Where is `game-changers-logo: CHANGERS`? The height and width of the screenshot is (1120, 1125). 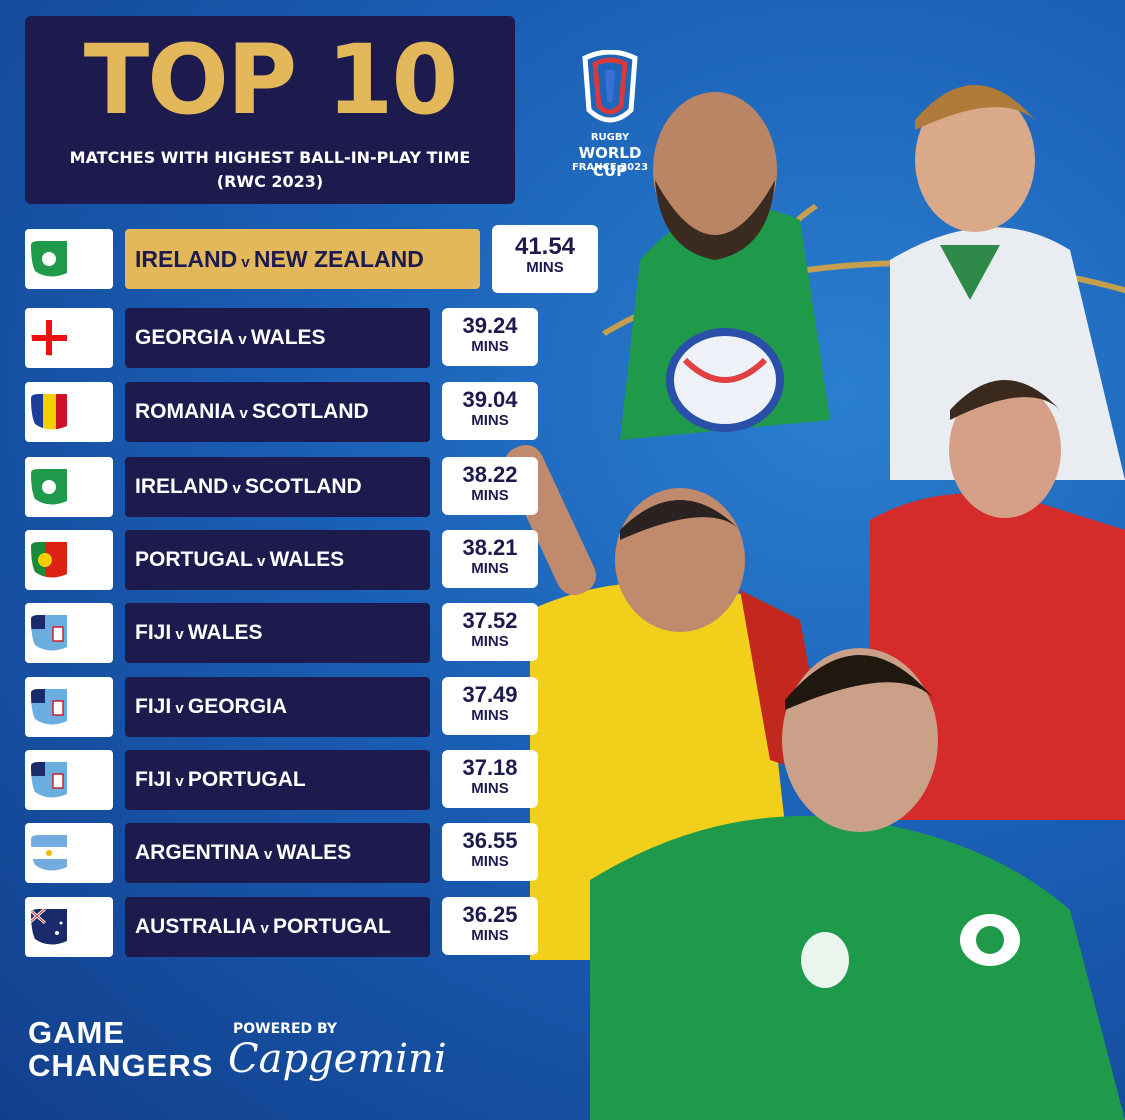
game-changers-logo: CHANGERS is located at coordinates (121, 1065).